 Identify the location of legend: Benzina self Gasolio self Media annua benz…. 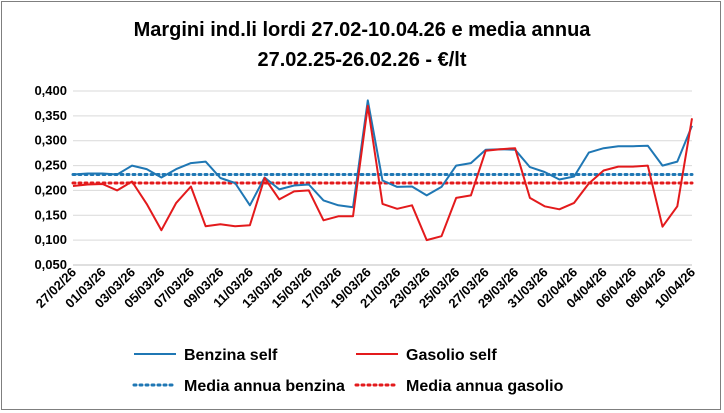
(348, 371).